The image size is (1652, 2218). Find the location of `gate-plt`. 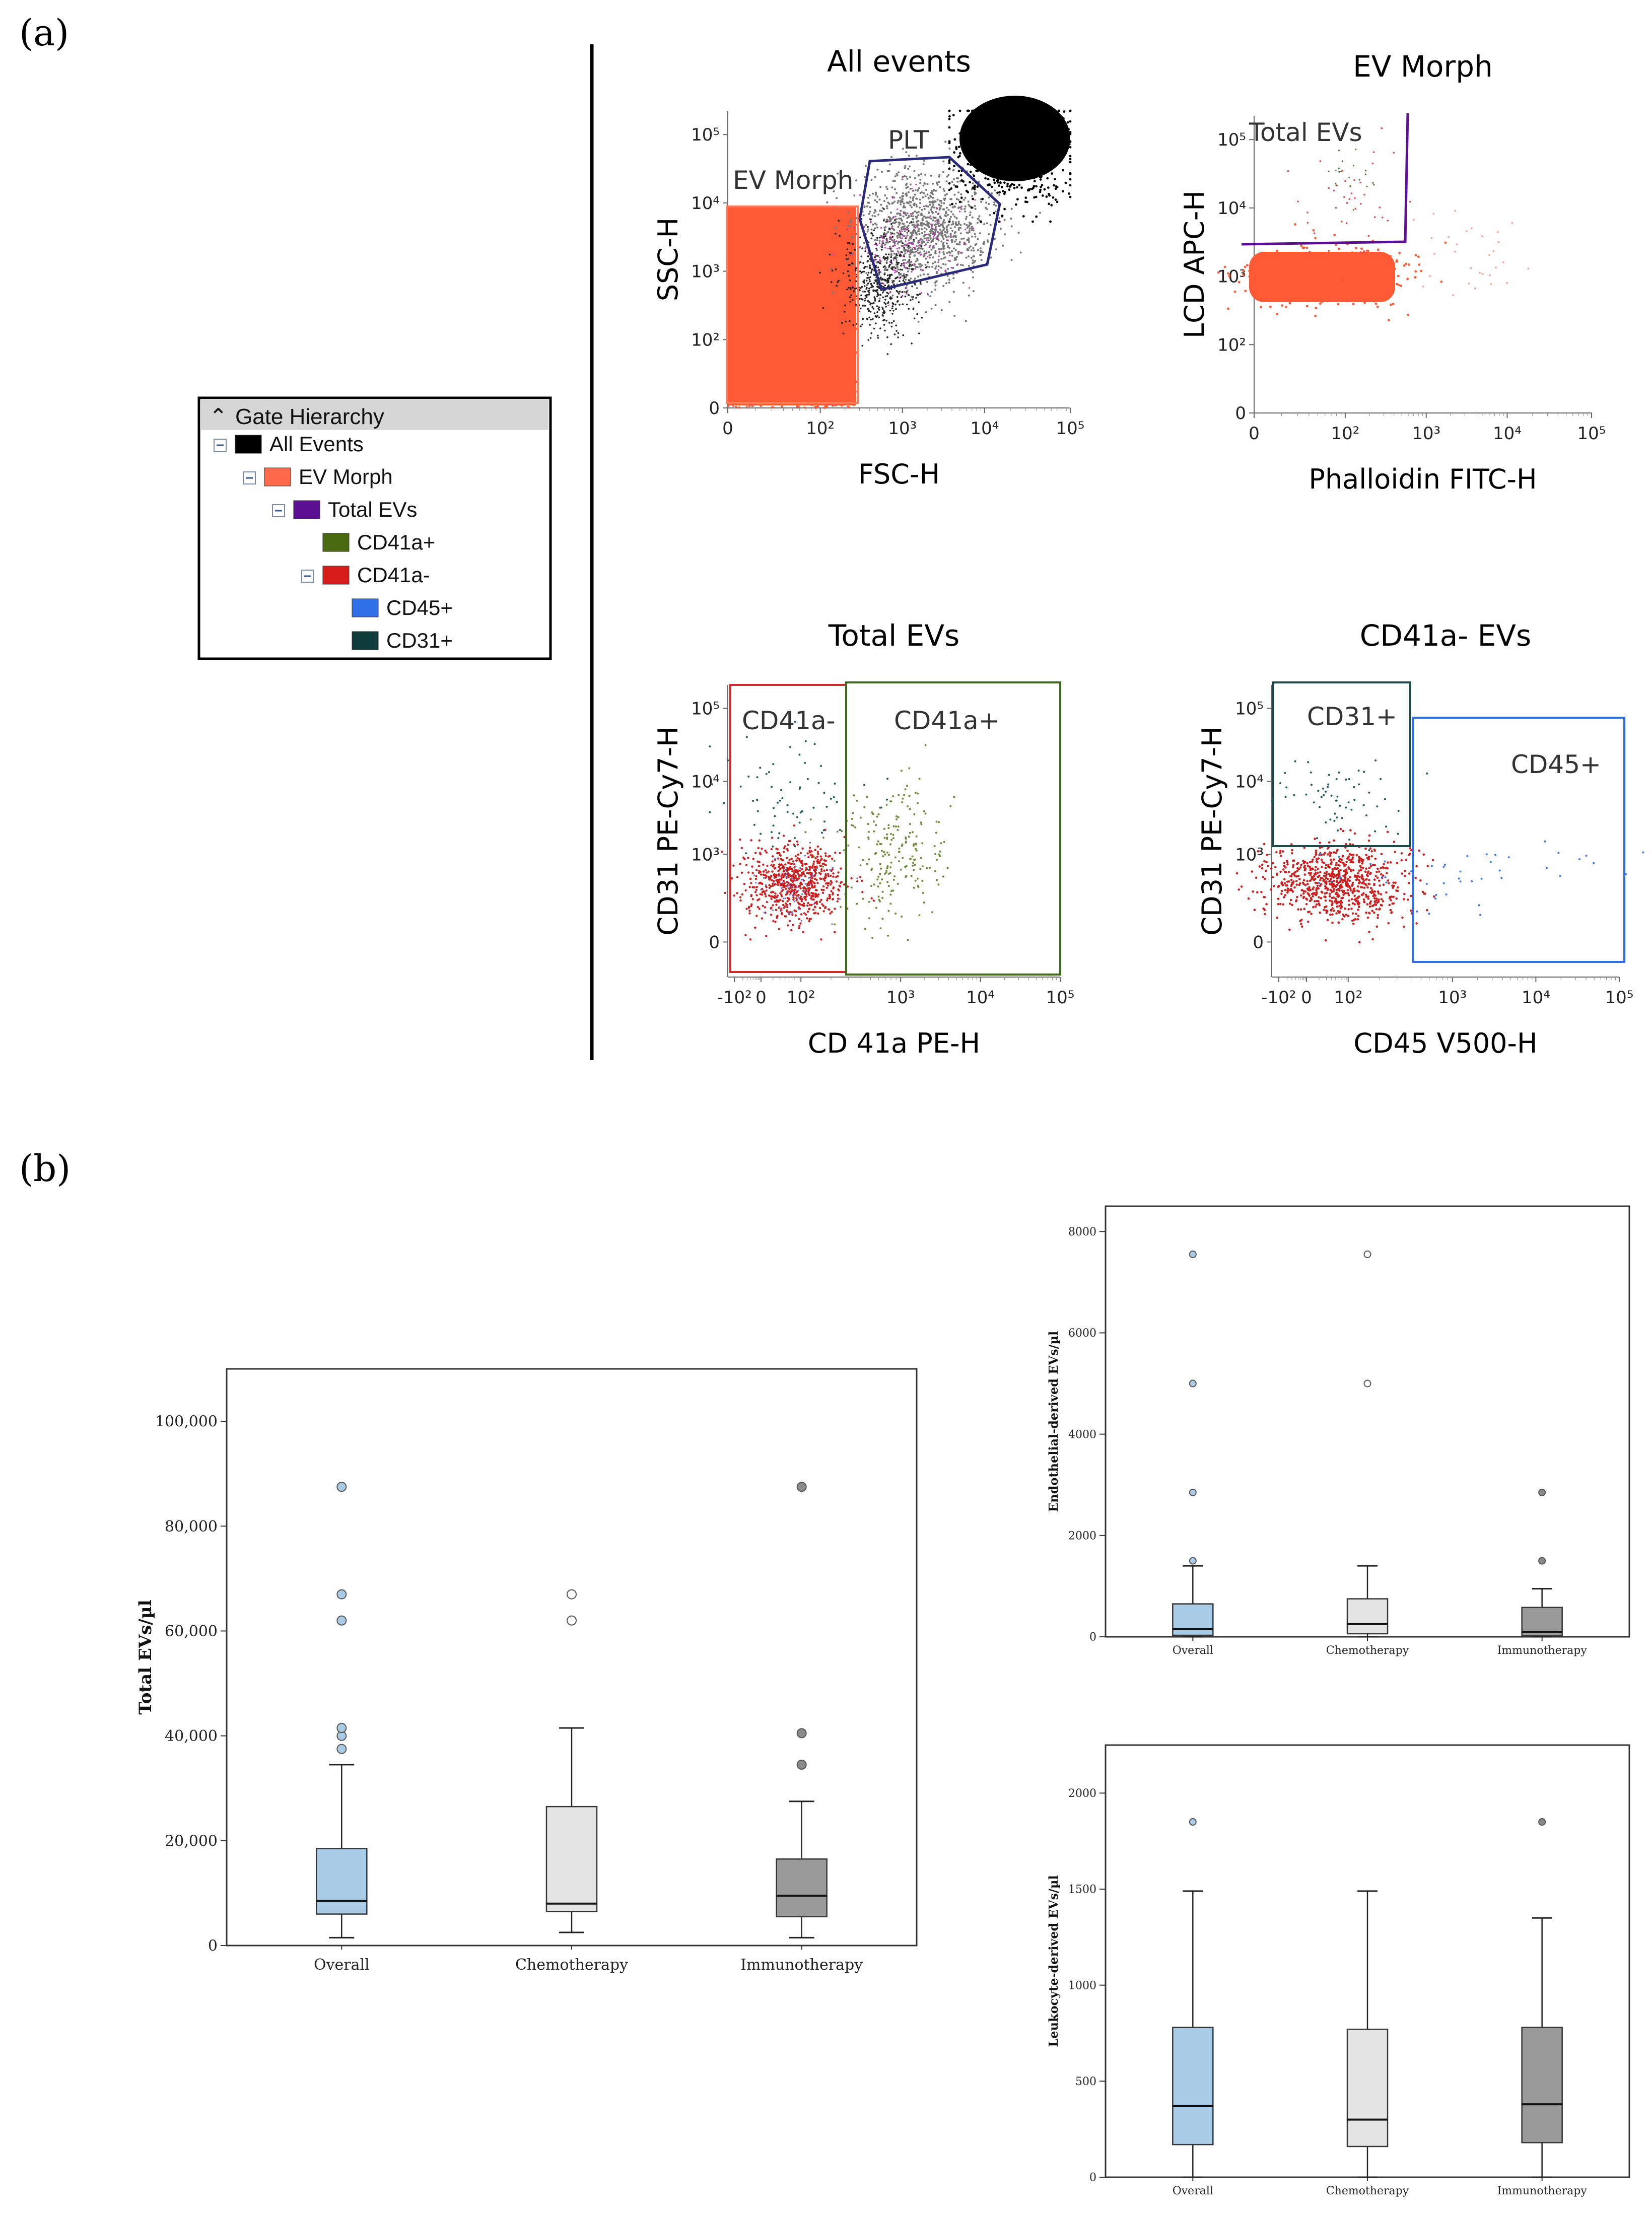

gate-plt is located at coordinates (929, 224).